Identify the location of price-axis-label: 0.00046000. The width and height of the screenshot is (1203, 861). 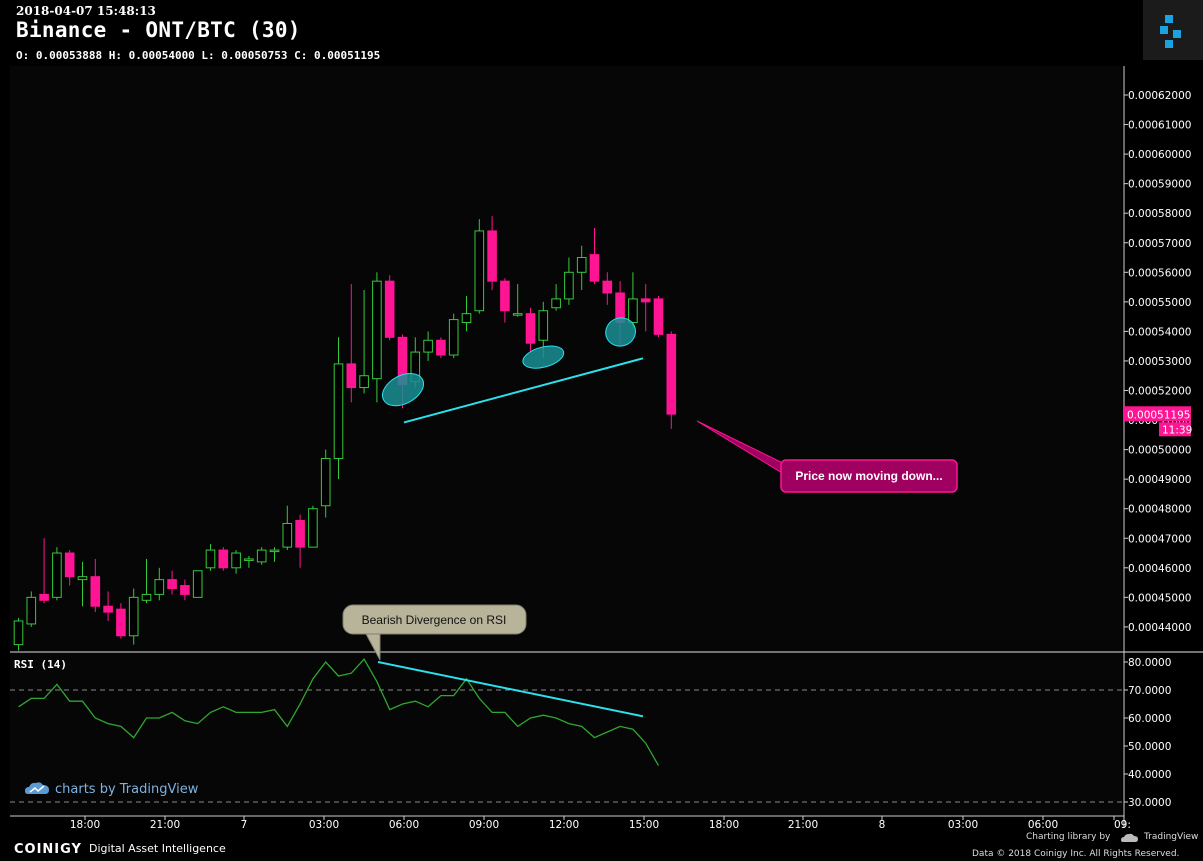
(1159, 569).